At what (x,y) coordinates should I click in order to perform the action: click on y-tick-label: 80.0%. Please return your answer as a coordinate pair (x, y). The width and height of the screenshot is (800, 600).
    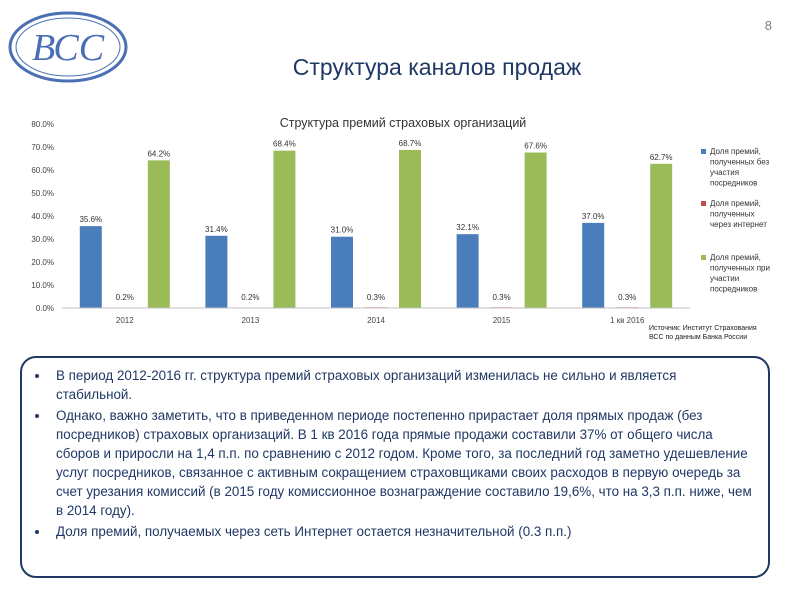
    Looking at the image, I should click on (42, 124).